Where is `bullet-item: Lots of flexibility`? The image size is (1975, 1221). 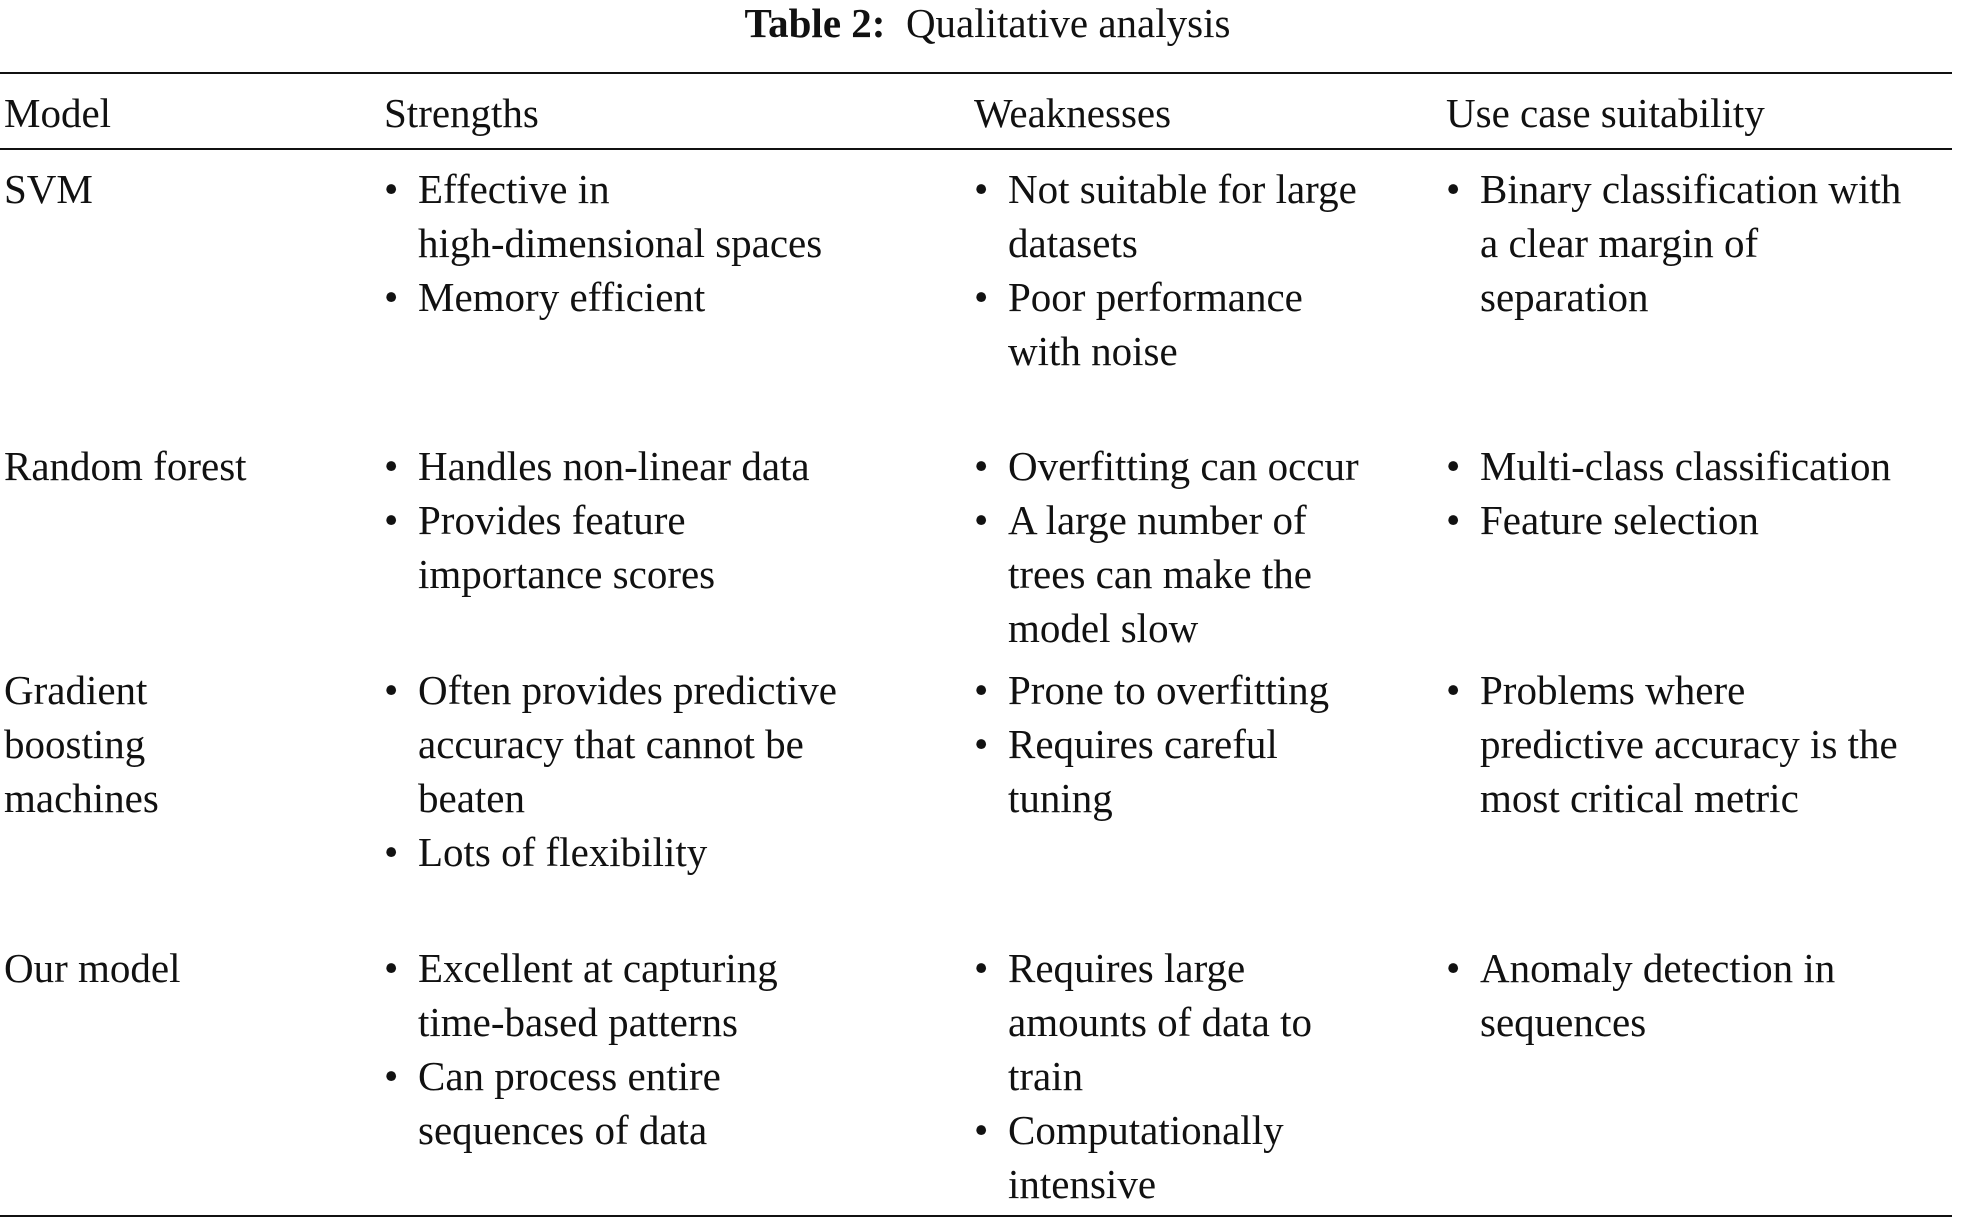 bullet-item: Lots of flexibility is located at coordinates (610, 852).